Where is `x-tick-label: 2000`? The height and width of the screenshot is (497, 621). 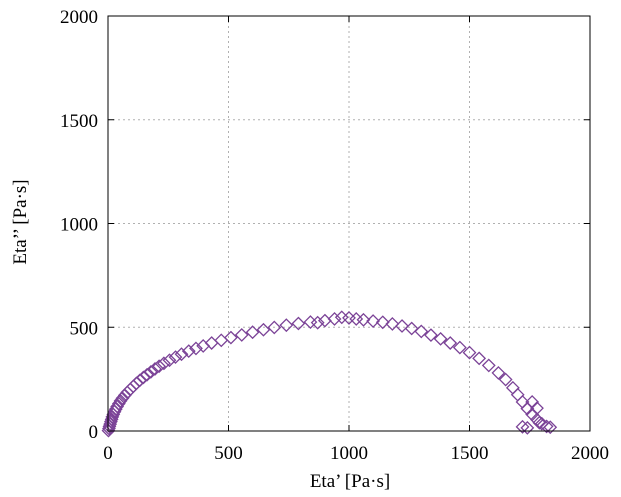
x-tick-label: 2000 is located at coordinates (590, 453).